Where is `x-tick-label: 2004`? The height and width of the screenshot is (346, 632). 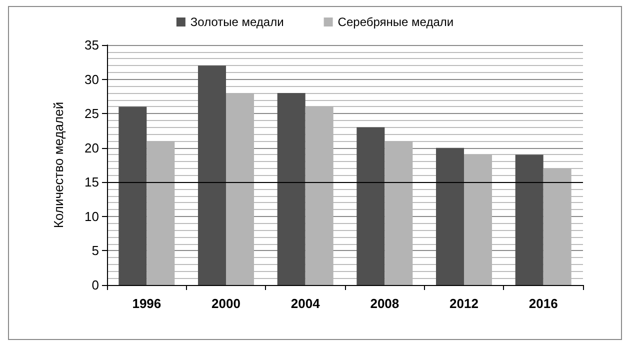 x-tick-label: 2004 is located at coordinates (305, 303).